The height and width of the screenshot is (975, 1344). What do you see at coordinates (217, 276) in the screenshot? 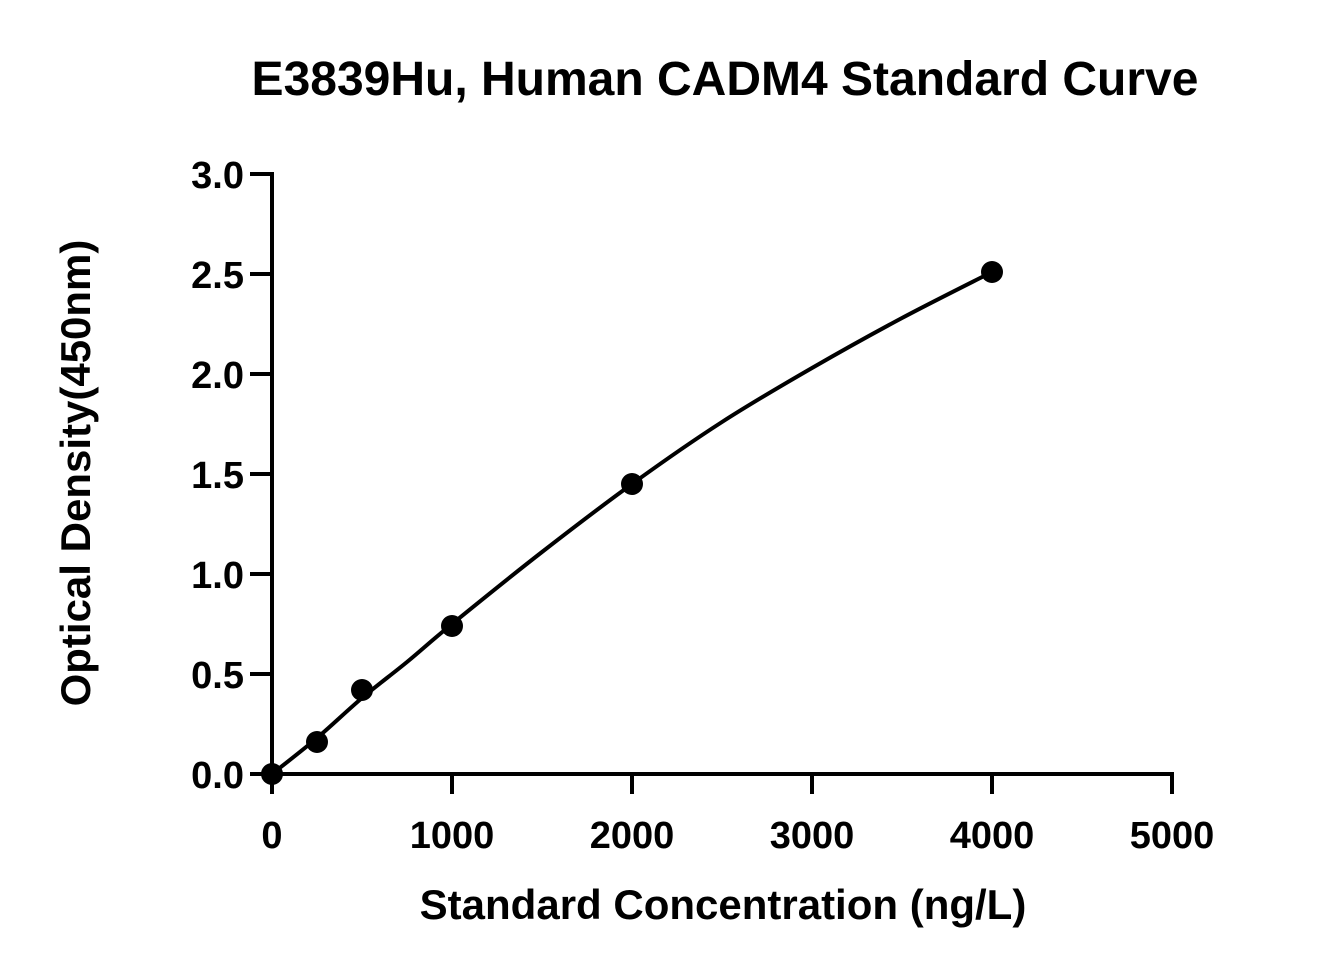
I see `y-tick-label: 2.5` at bounding box center [217, 276].